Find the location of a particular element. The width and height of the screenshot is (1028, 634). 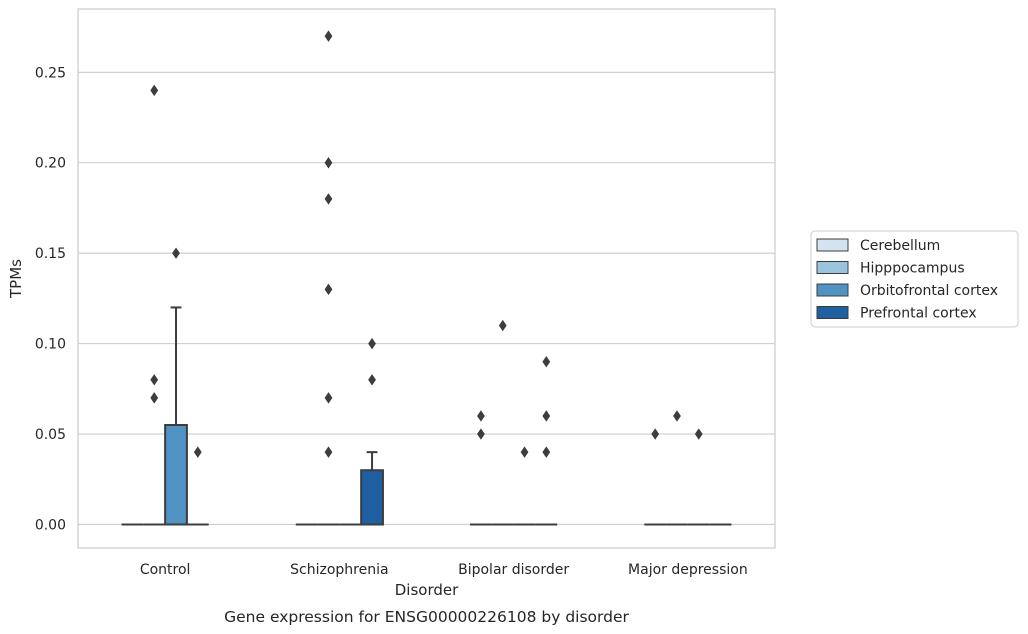

y-tick-label: 0.00 is located at coordinates (50, 525).